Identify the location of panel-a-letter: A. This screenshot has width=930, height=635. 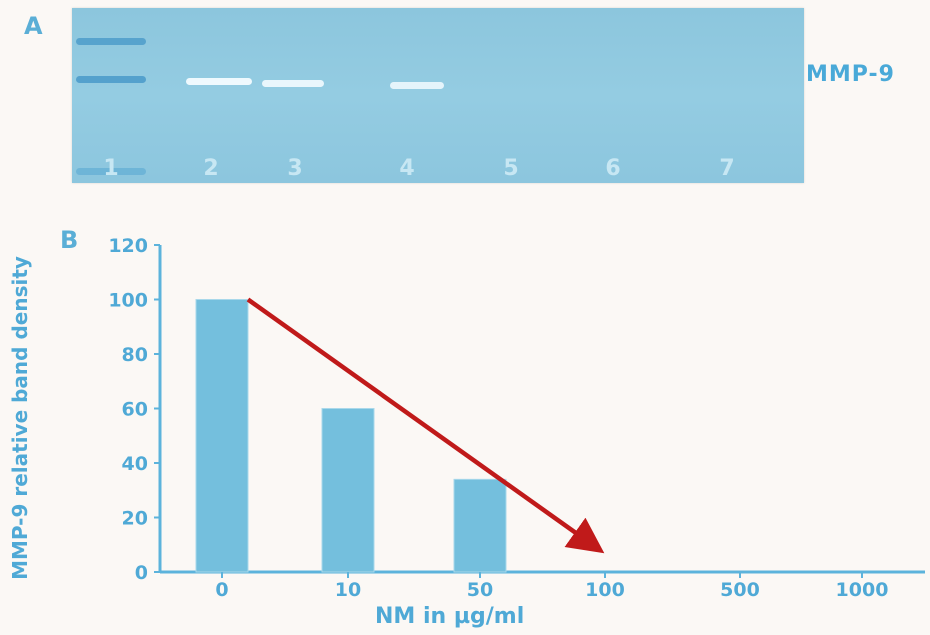
(33, 26).